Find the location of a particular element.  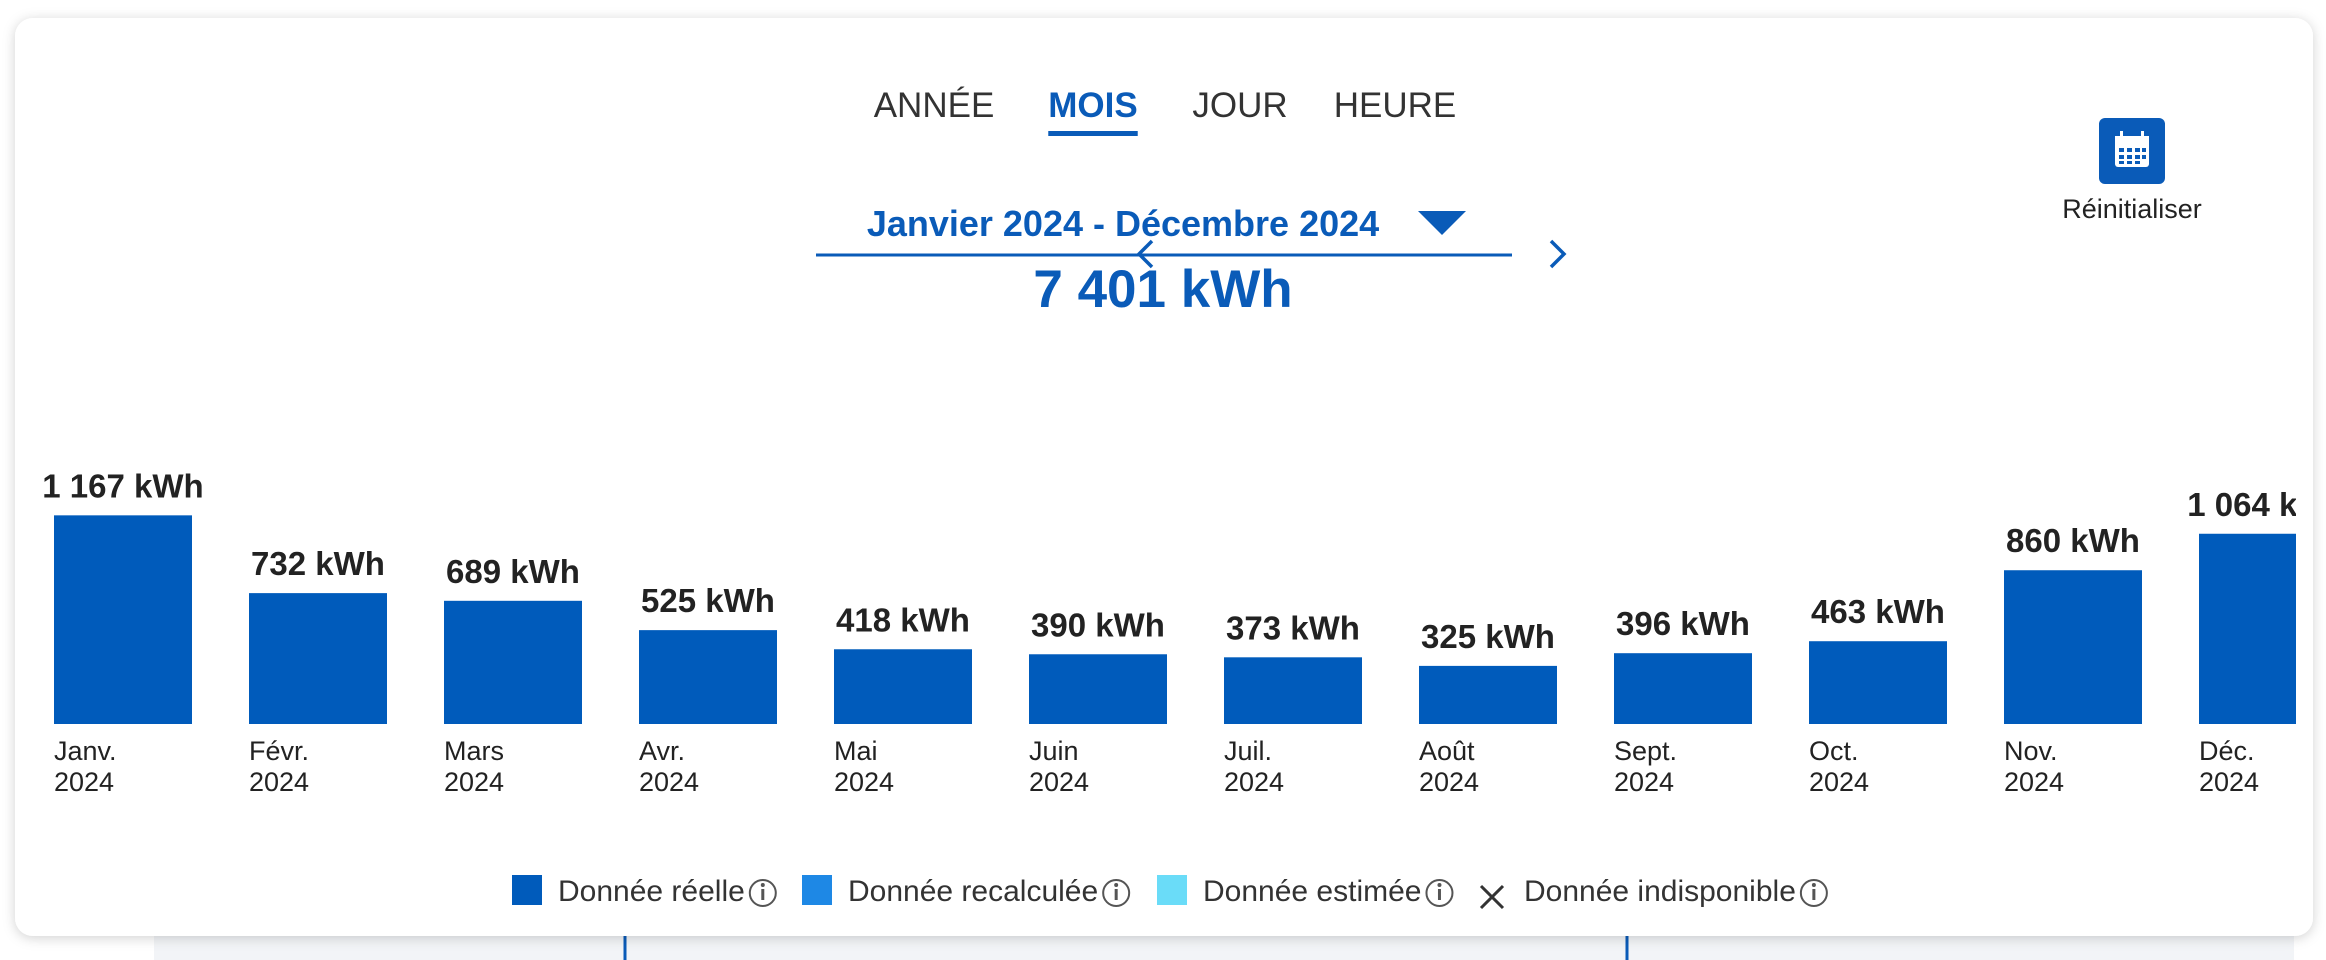

period-selector: Janvier 2024 - Décembre 2024 is located at coordinates (1123, 223).